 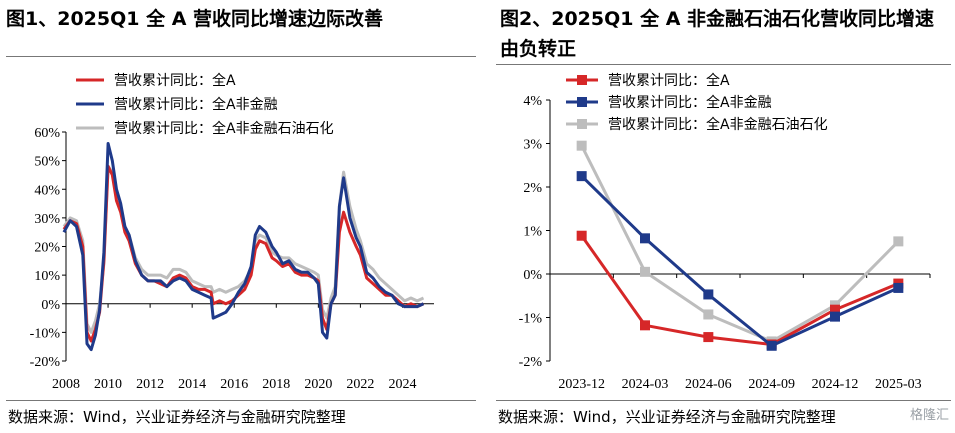 I want to click on y-tick-label: -2%, so click(x=531, y=362).